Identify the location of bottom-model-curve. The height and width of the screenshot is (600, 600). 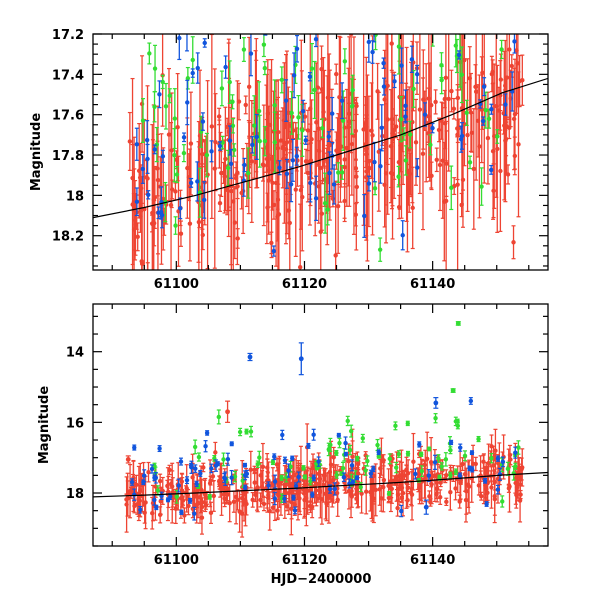
(320, 484).